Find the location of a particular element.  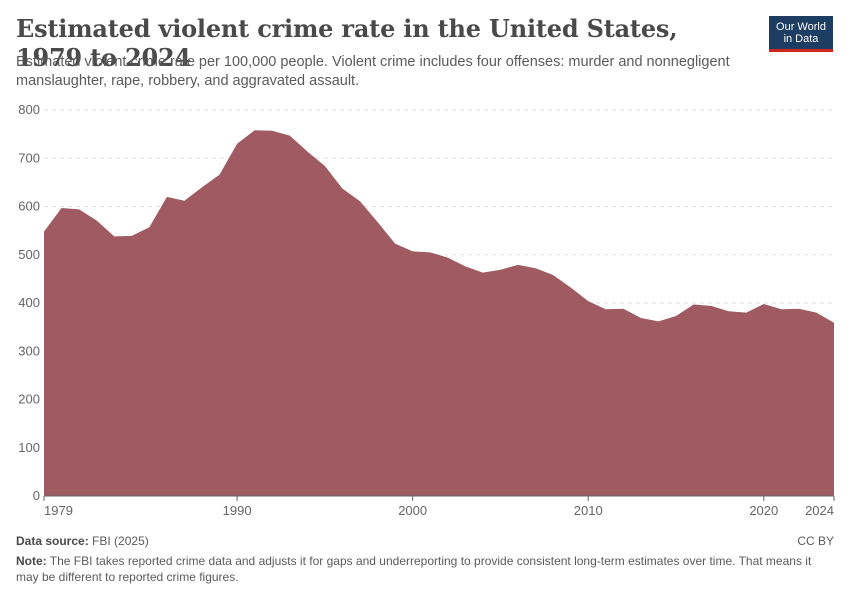

logo-line-2: in Data is located at coordinates (801, 39).